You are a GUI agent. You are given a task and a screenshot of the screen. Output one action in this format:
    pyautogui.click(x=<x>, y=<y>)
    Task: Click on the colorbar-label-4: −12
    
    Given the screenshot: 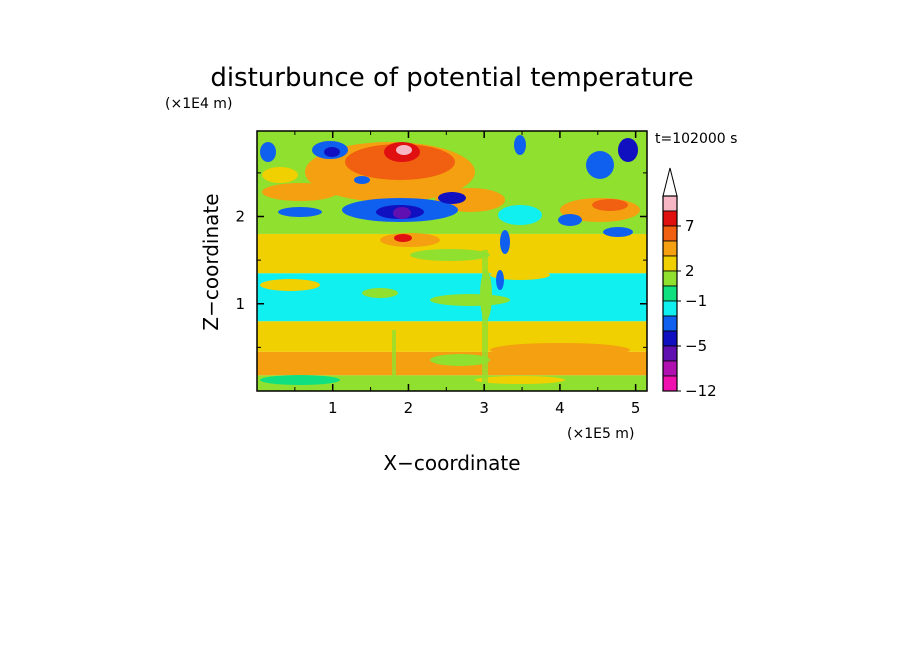 What is the action you would take?
    pyautogui.click(x=701, y=391)
    